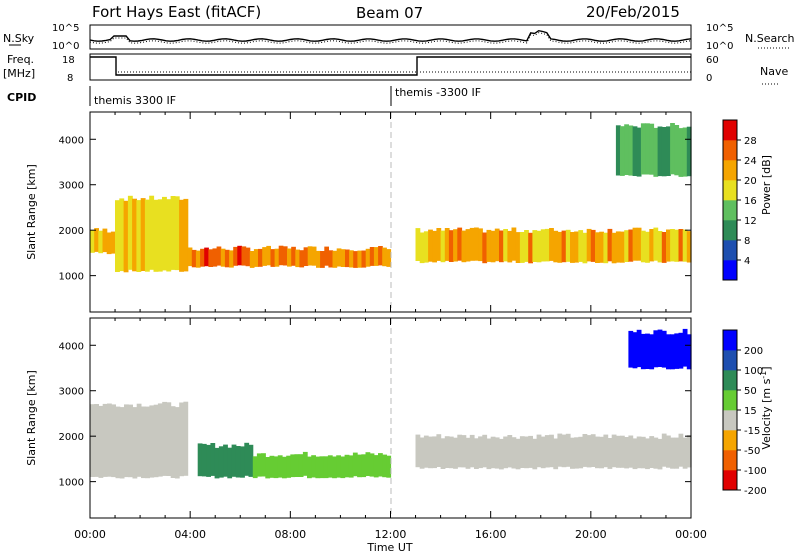 This screenshot has width=800, height=554. I want to click on x-tick-labels: 00:00 04:00 08:00 12:00 16:00 20:00 00:00, so click(390, 534).